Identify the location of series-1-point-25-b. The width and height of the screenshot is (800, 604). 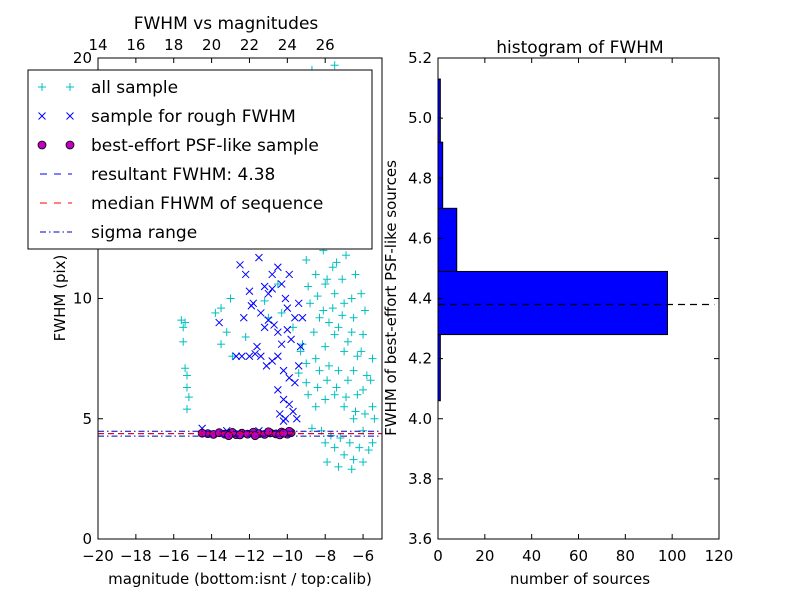
(283, 370).